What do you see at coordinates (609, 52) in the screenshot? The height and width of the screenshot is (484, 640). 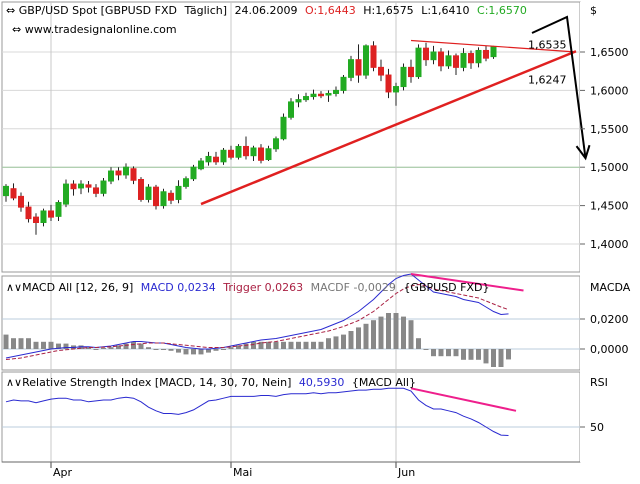 I see `price-tick-label: 1,6500` at bounding box center [609, 52].